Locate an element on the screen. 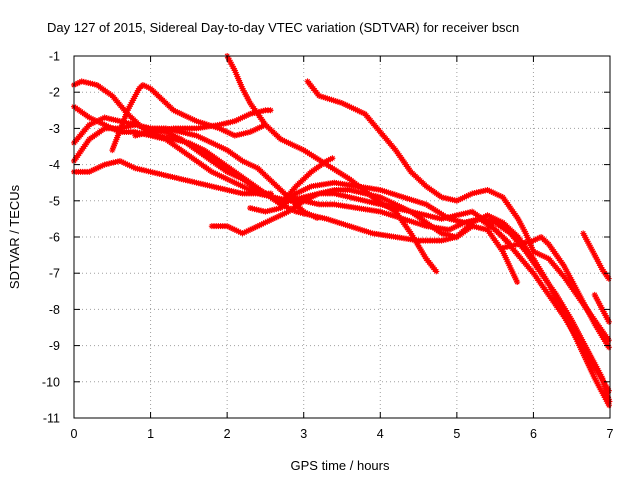 The height and width of the screenshot is (480, 640). y-tick-label: -9 is located at coordinates (54, 346).